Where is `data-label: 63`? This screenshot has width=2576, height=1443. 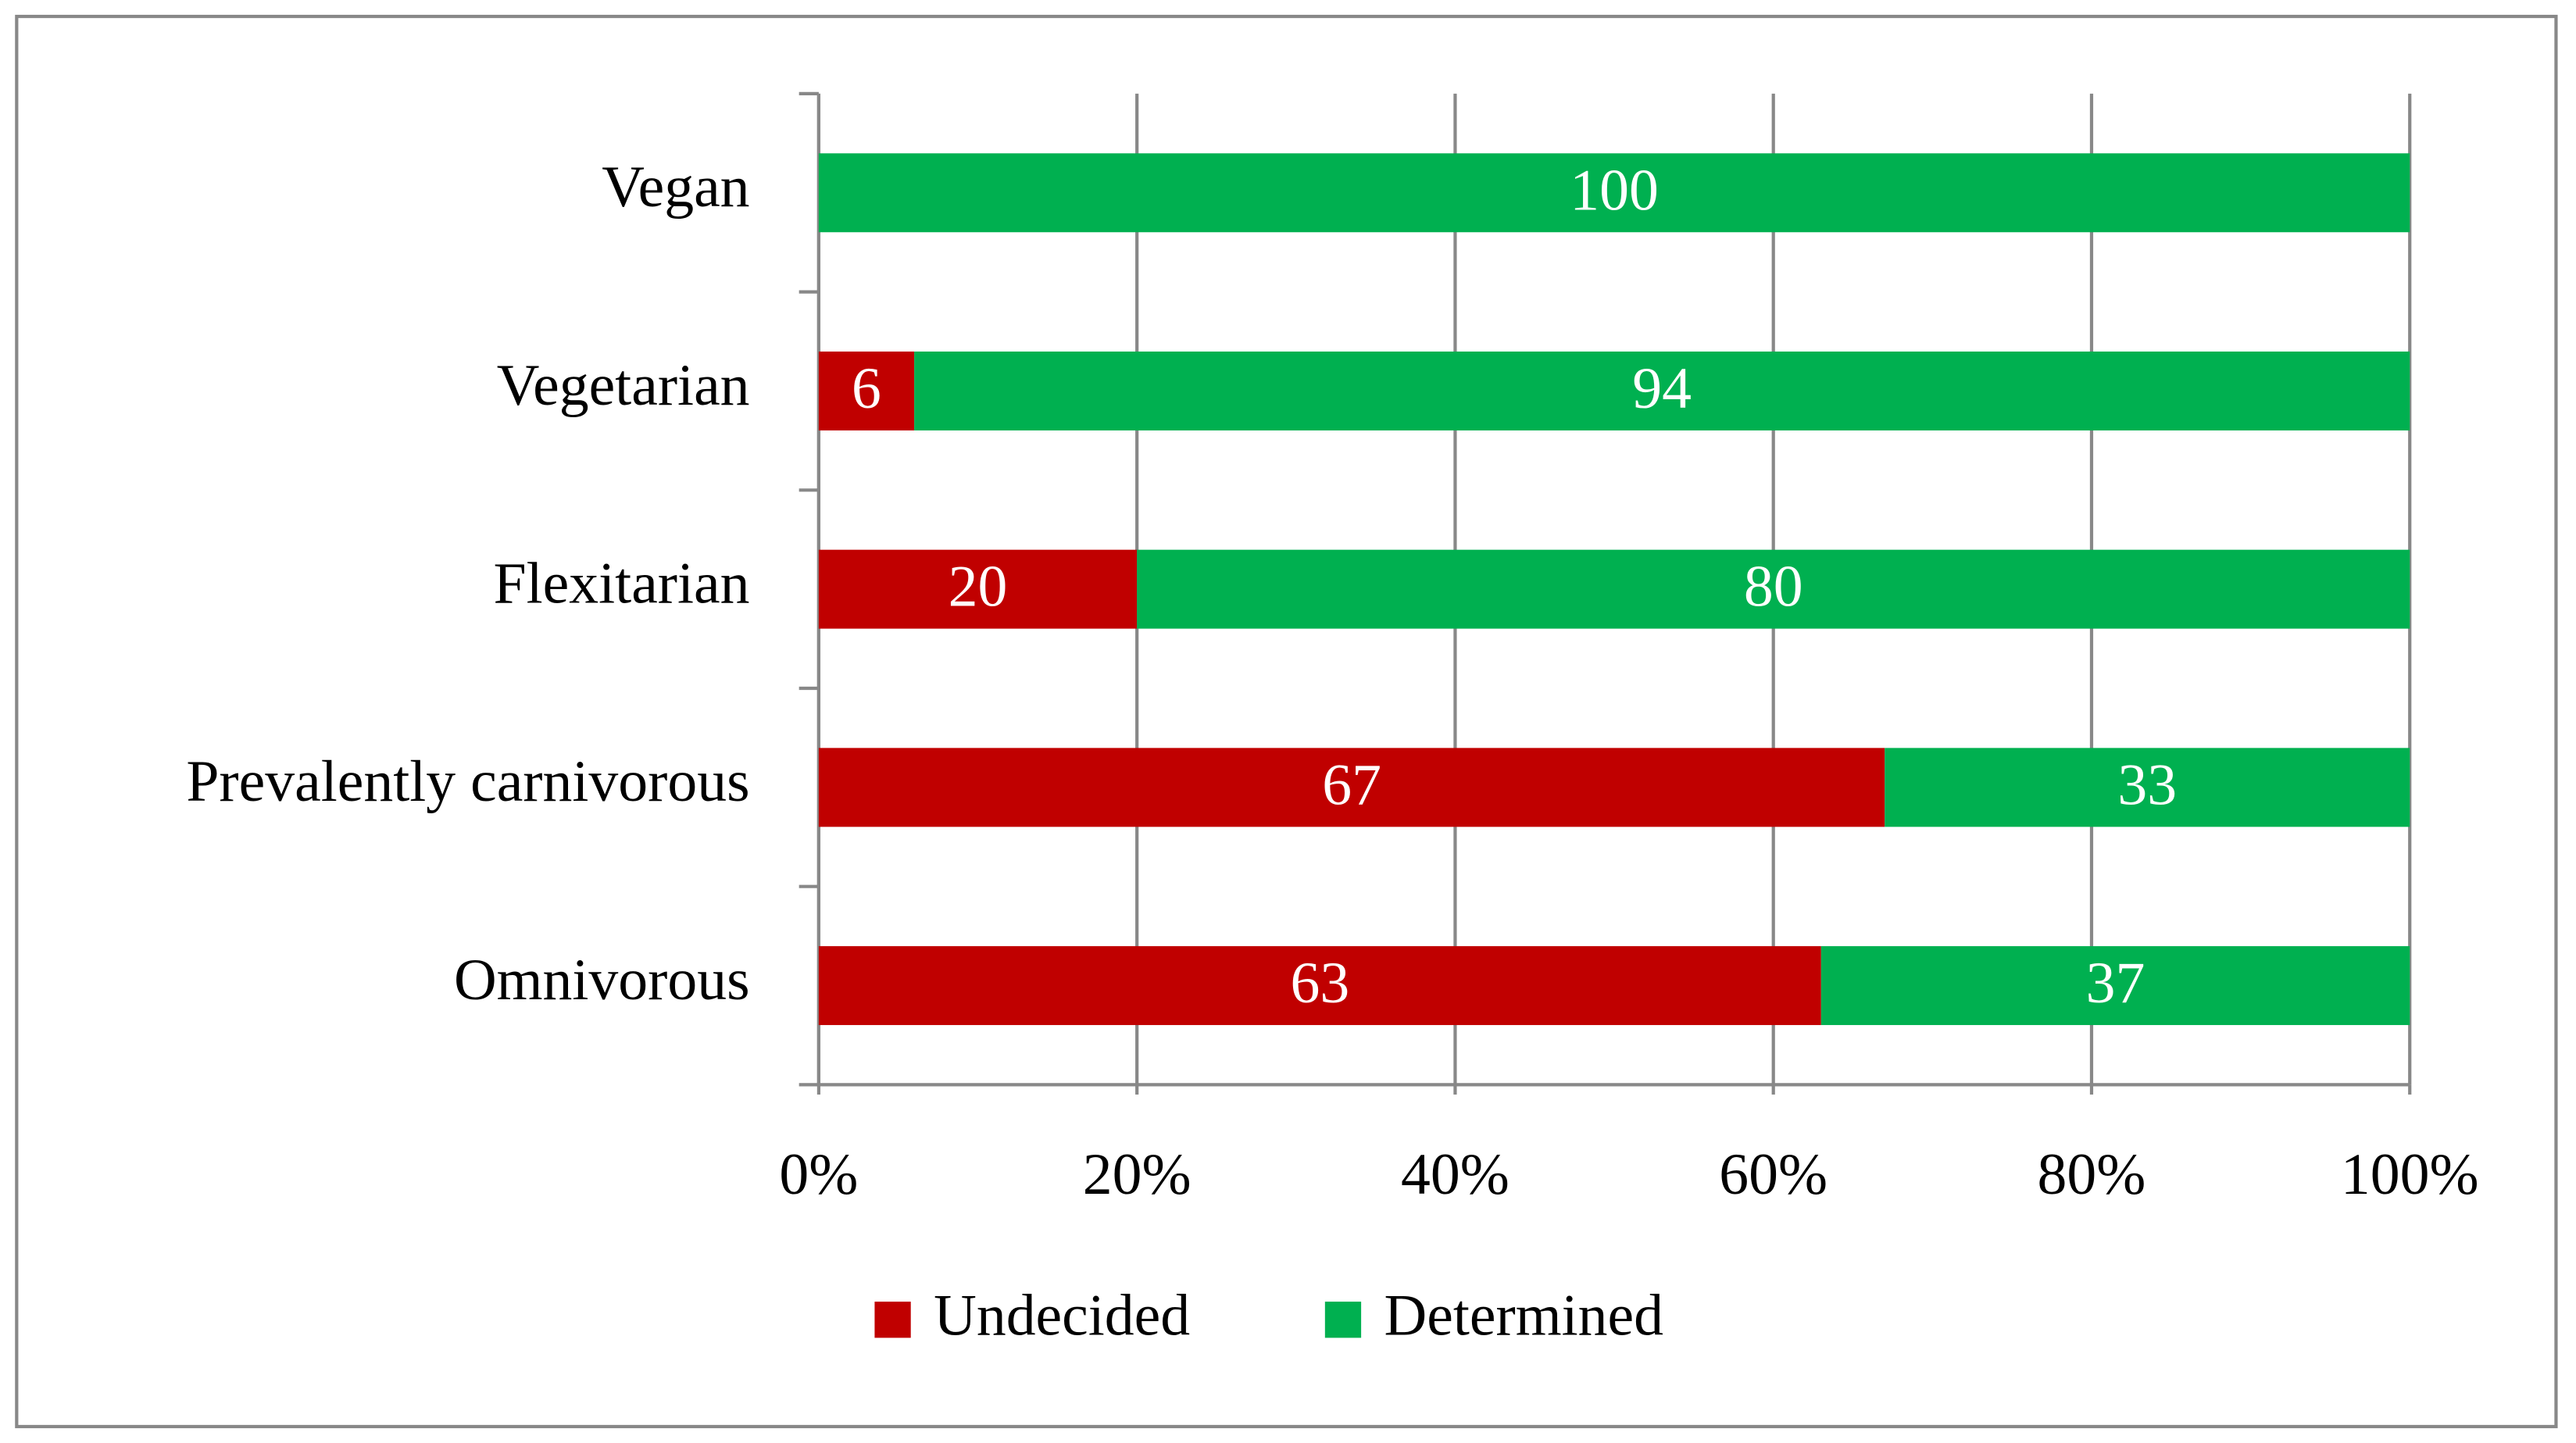 data-label: 63 is located at coordinates (1320, 983).